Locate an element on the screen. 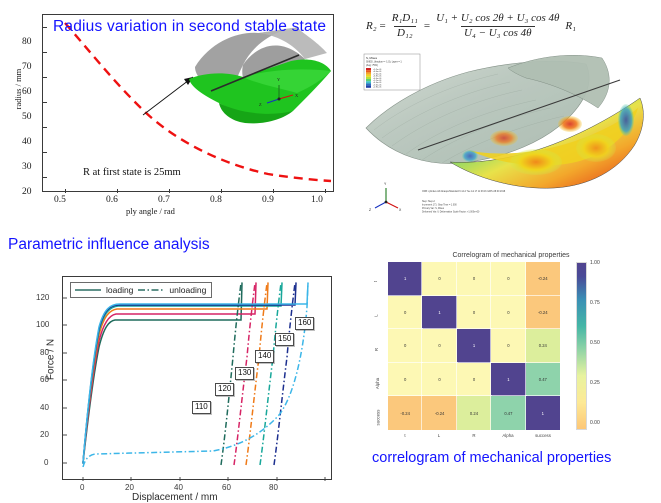 The width and height of the screenshot is (661, 503). triad-icon: Y X Z is located at coordinates (385, 197).